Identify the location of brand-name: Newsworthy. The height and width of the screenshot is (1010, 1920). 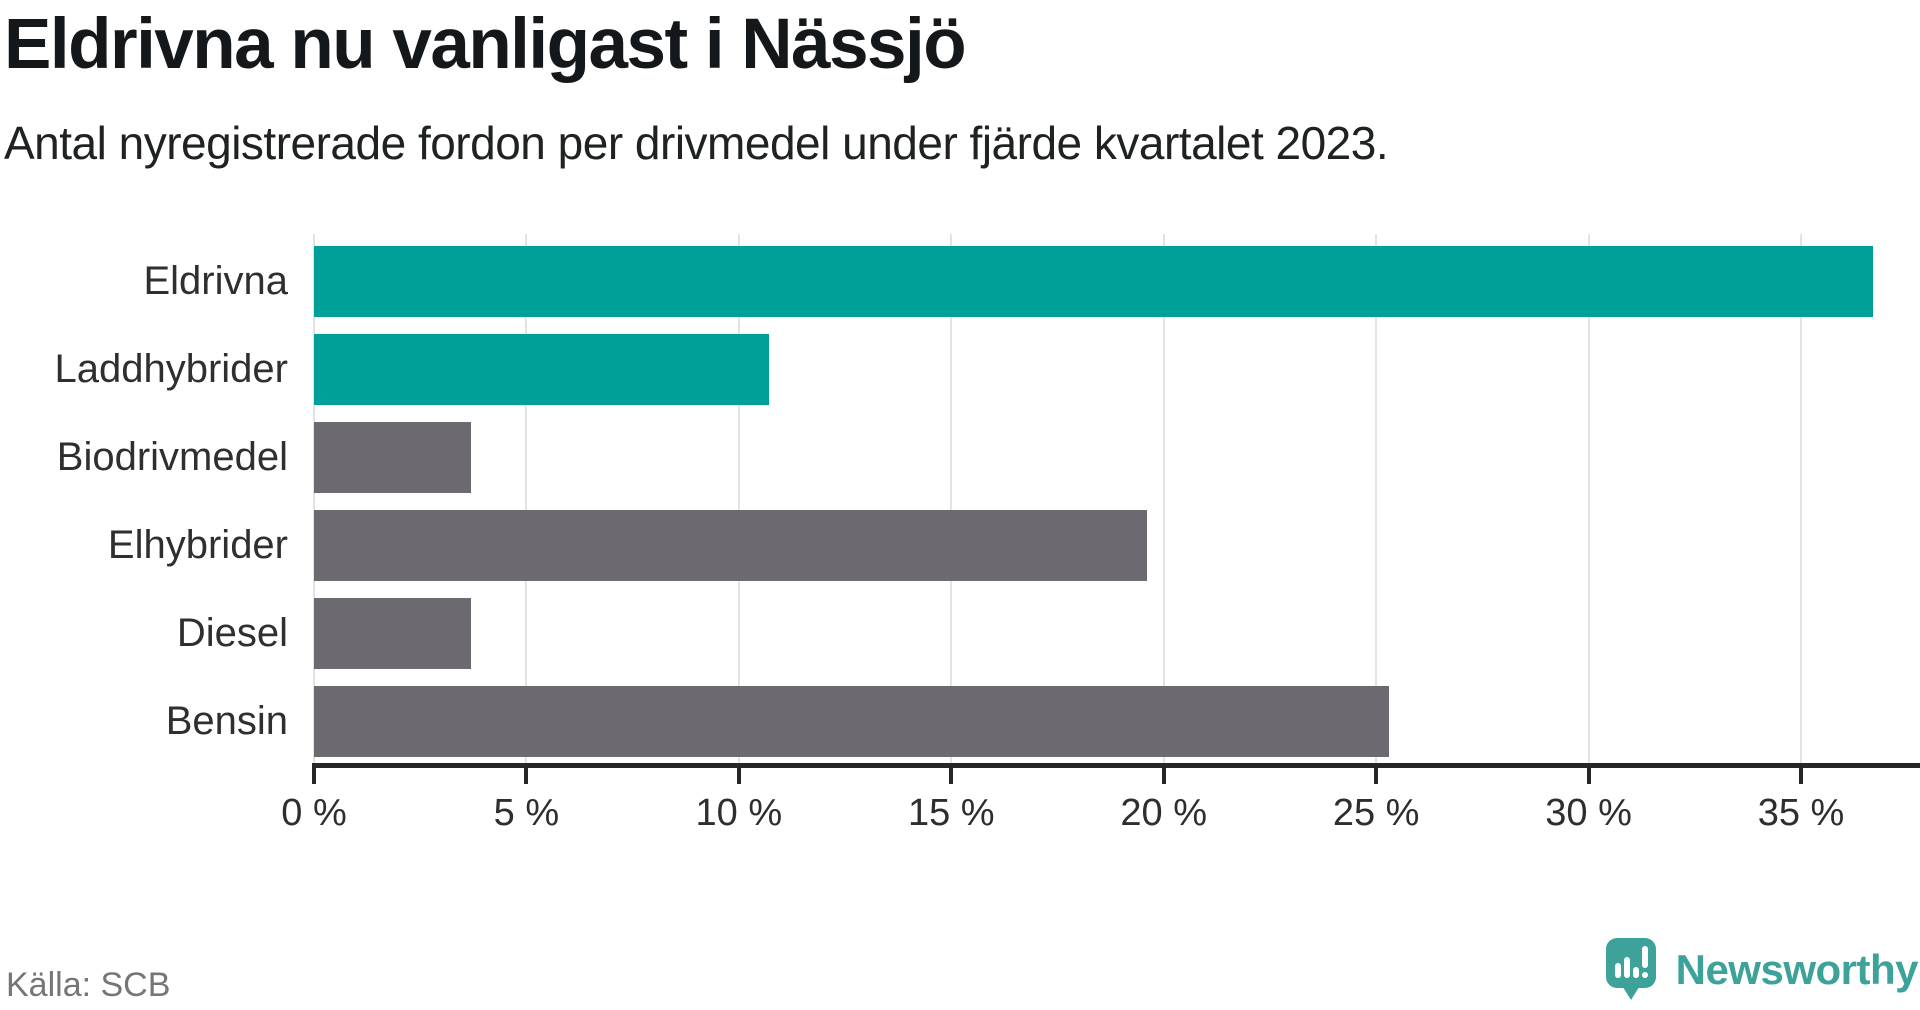
(1797, 969).